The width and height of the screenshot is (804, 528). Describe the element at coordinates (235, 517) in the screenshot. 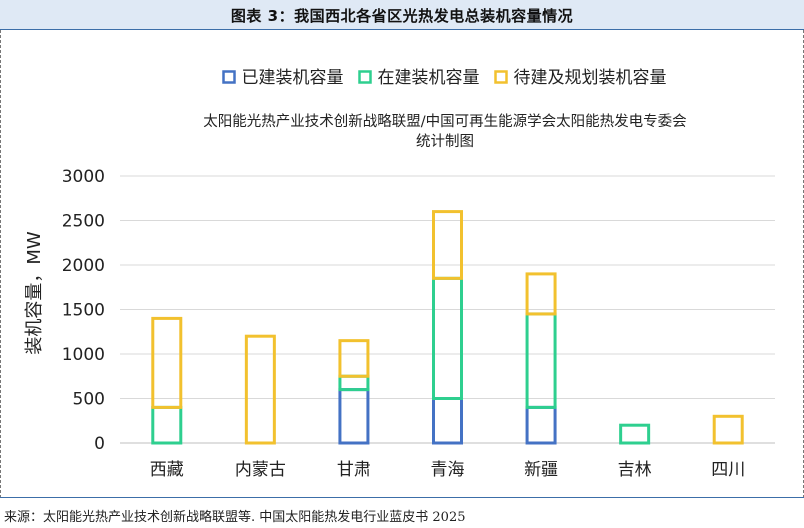

I see `source-note: 来源：太阳能光热产业技术创新战略联盟等. 中国太阳能热发电行业蓝皮书 2025` at that location.